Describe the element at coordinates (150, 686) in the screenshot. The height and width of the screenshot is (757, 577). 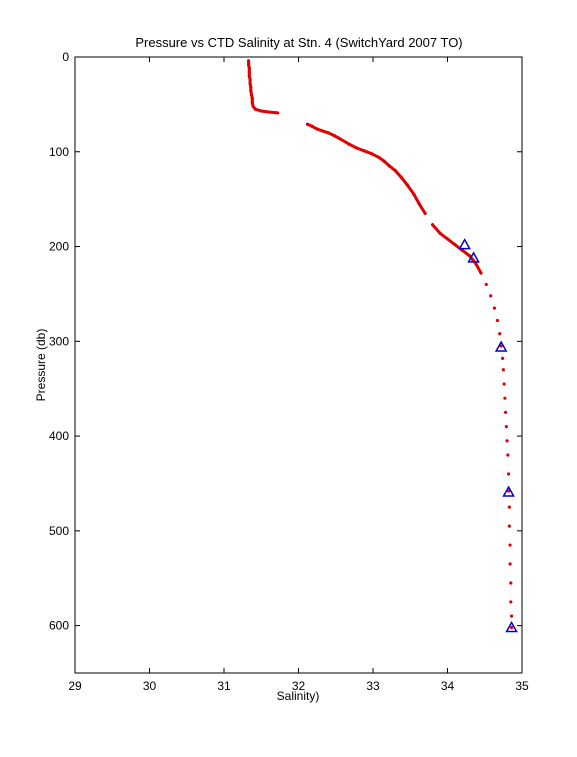
I see `x-tick-label: 30` at that location.